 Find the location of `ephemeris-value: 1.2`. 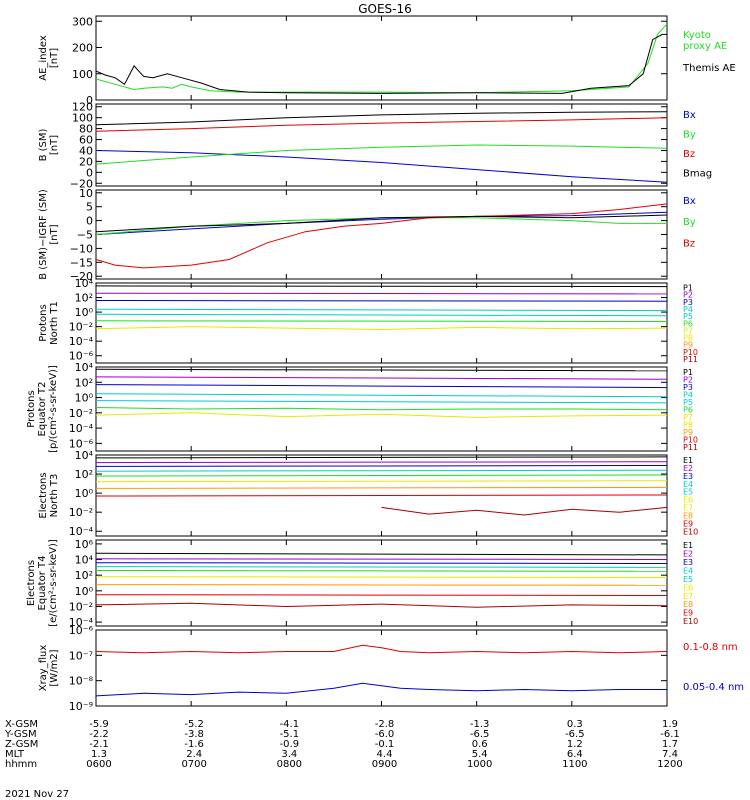

ephemeris-value: 1.2 is located at coordinates (575, 744).